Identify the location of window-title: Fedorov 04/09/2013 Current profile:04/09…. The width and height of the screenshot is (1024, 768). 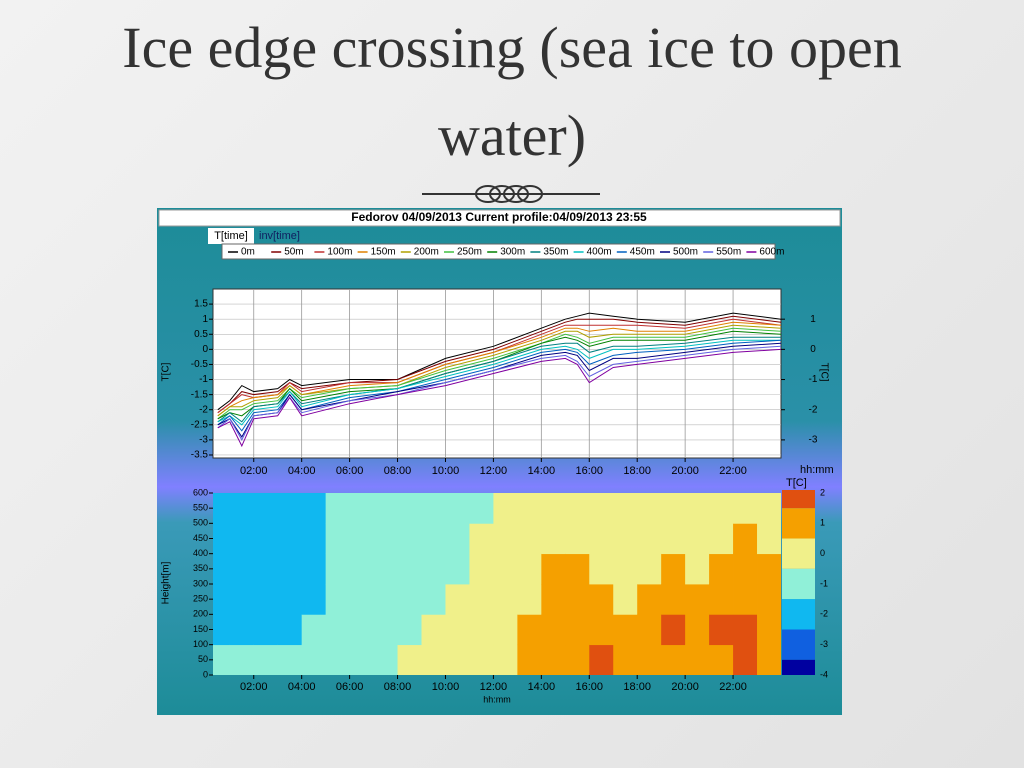
(499, 217).